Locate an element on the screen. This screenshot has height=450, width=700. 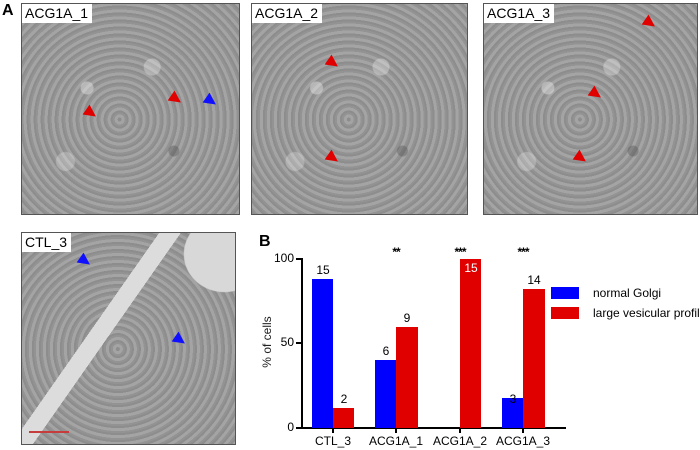
x-tick-label: ACG1A_3 is located at coordinates (523, 441).